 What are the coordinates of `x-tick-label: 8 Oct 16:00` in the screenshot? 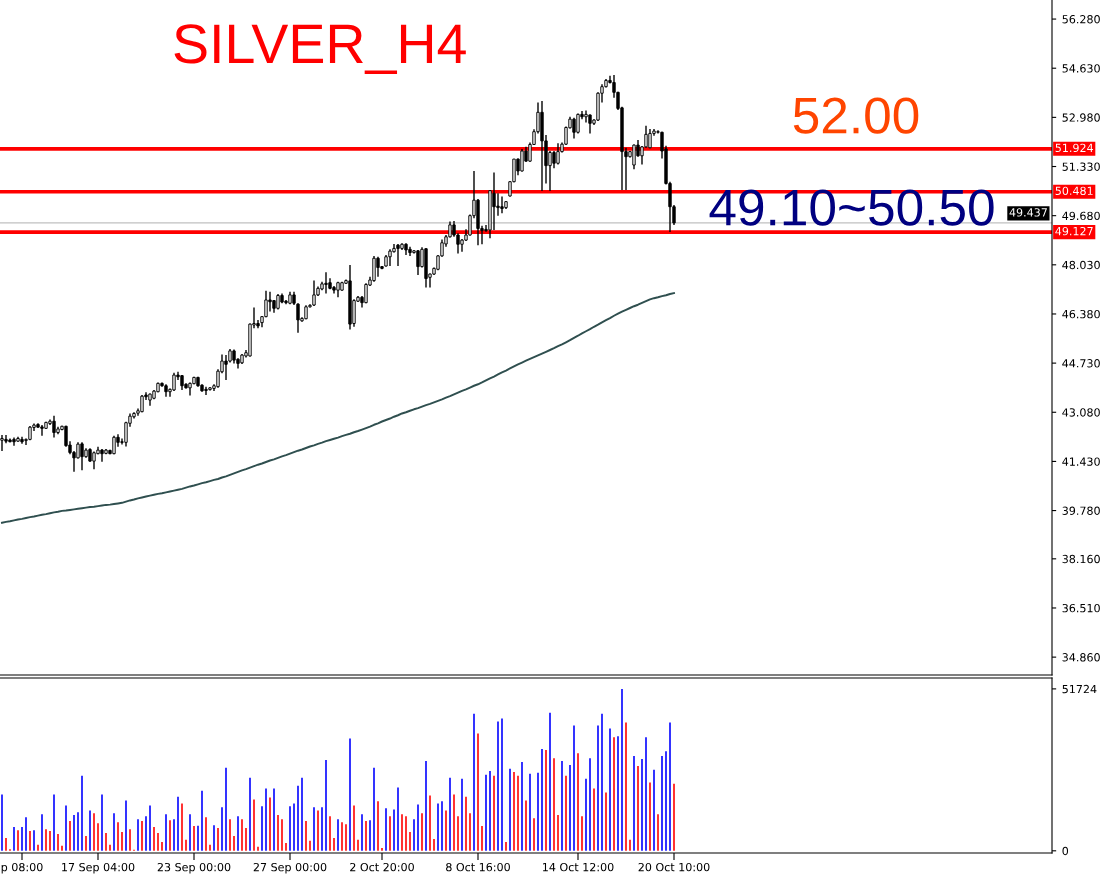 It's located at (478, 867).